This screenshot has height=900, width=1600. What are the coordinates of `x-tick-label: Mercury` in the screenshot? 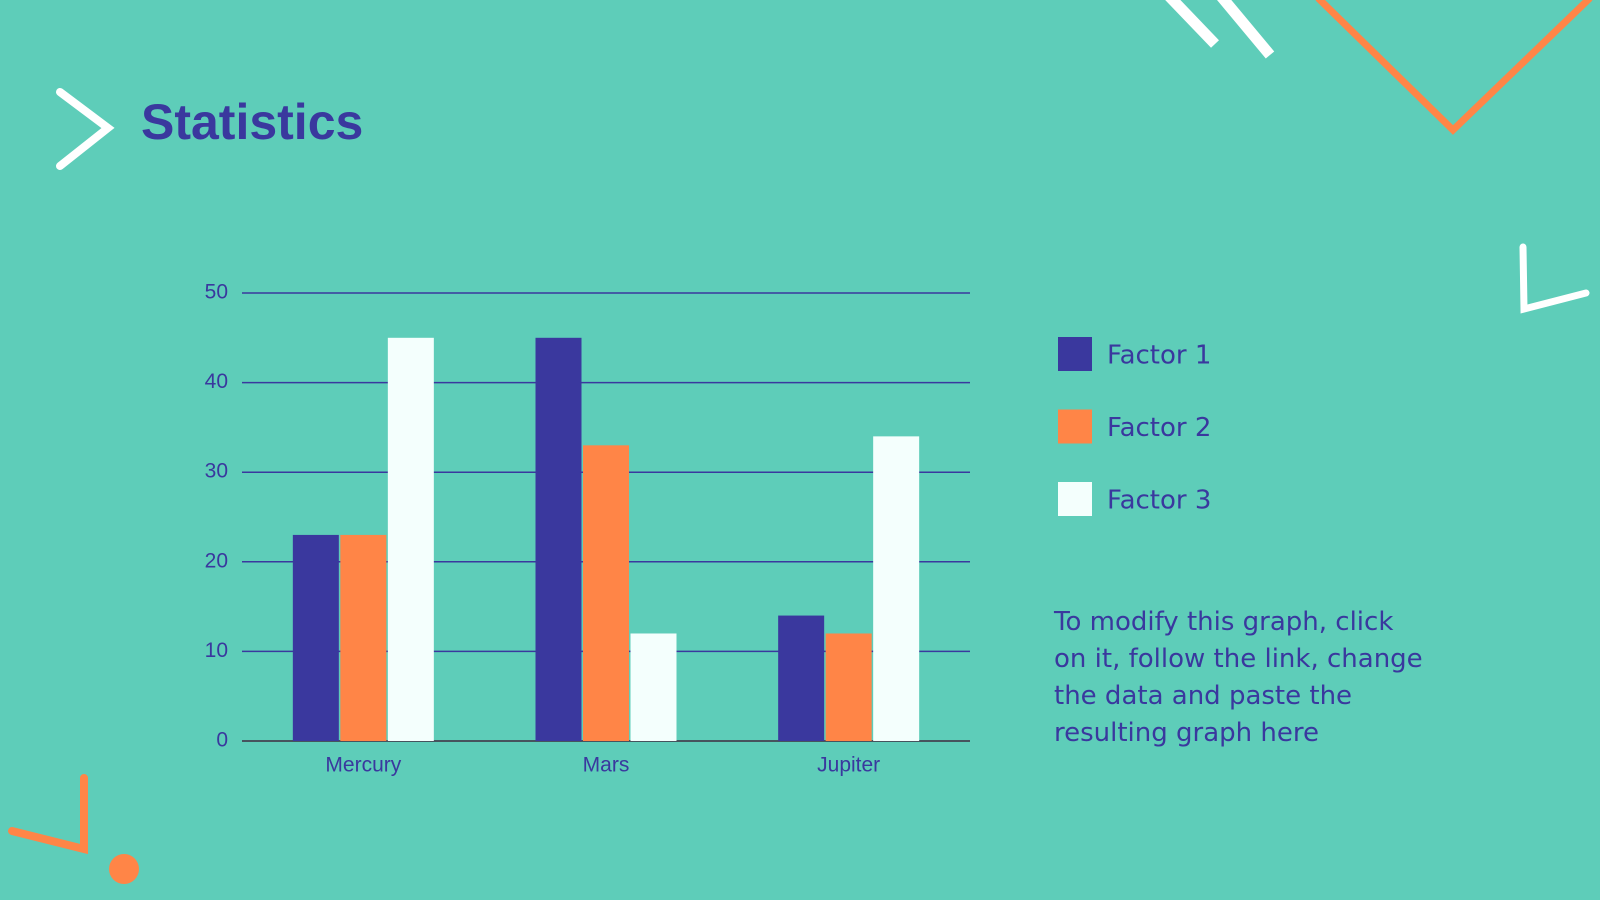 It's located at (363, 765).